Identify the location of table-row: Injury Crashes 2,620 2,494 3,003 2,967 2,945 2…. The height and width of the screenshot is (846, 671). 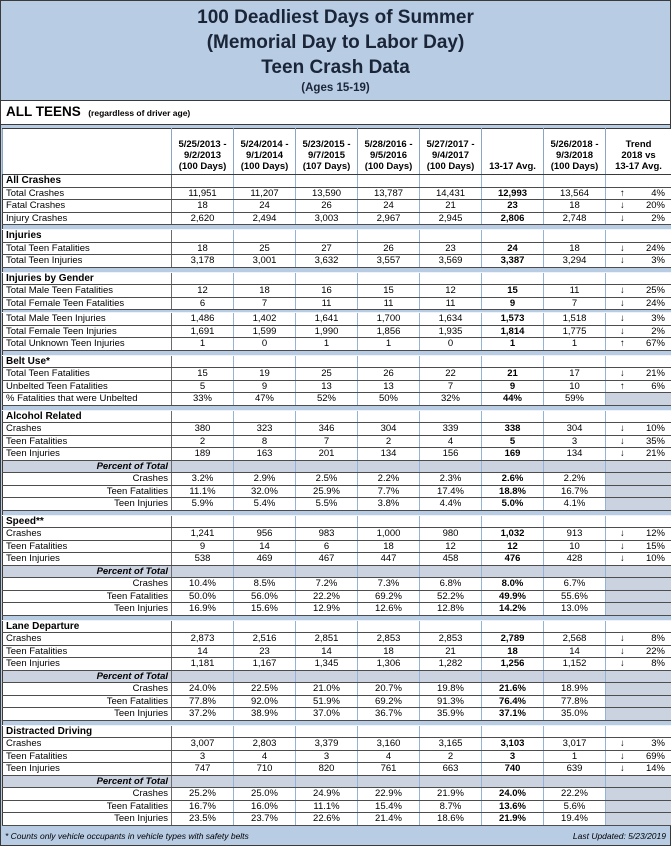
(336, 218).